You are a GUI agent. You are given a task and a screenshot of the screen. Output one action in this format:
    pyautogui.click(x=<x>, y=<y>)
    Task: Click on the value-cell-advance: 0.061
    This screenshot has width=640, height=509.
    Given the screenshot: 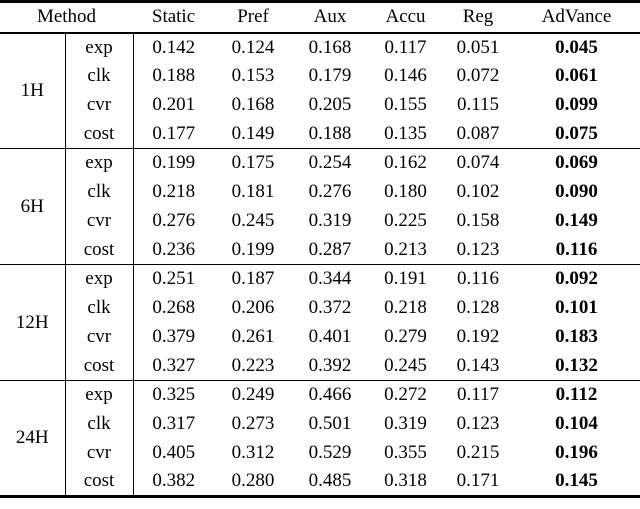 What is the action you would take?
    pyautogui.click(x=576, y=75)
    